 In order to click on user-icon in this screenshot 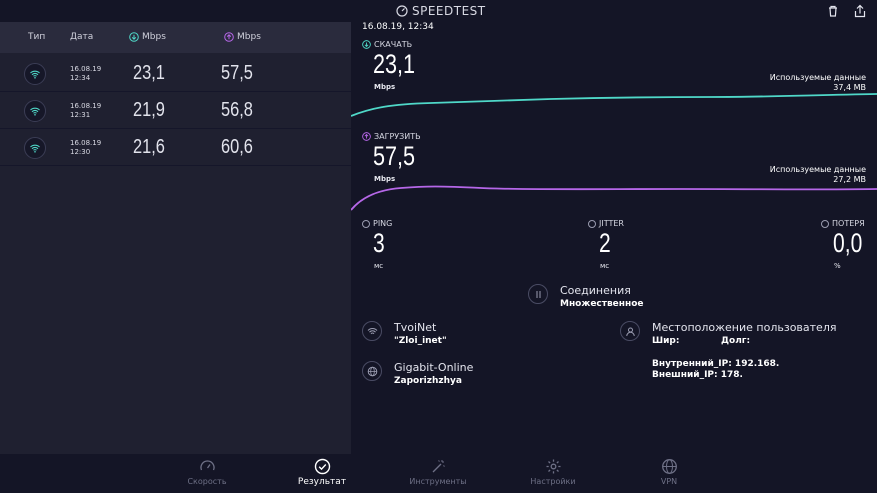, I will do `click(630, 331)`.